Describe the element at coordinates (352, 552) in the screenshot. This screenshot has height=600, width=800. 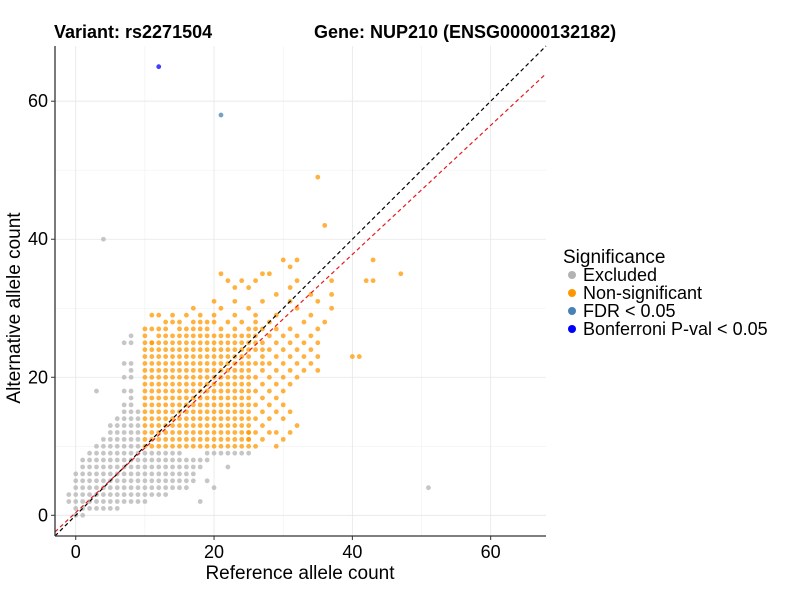
I see `x-tick-label: 40` at that location.